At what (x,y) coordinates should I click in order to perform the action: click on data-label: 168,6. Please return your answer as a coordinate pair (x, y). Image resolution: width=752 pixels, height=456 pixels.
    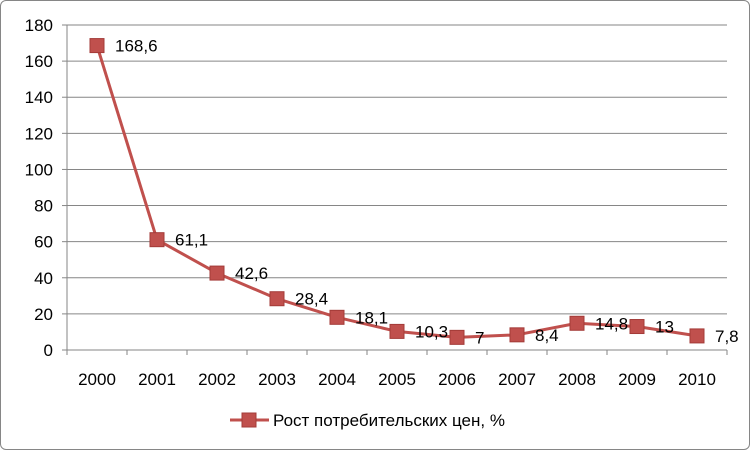
    Looking at the image, I should click on (136, 46).